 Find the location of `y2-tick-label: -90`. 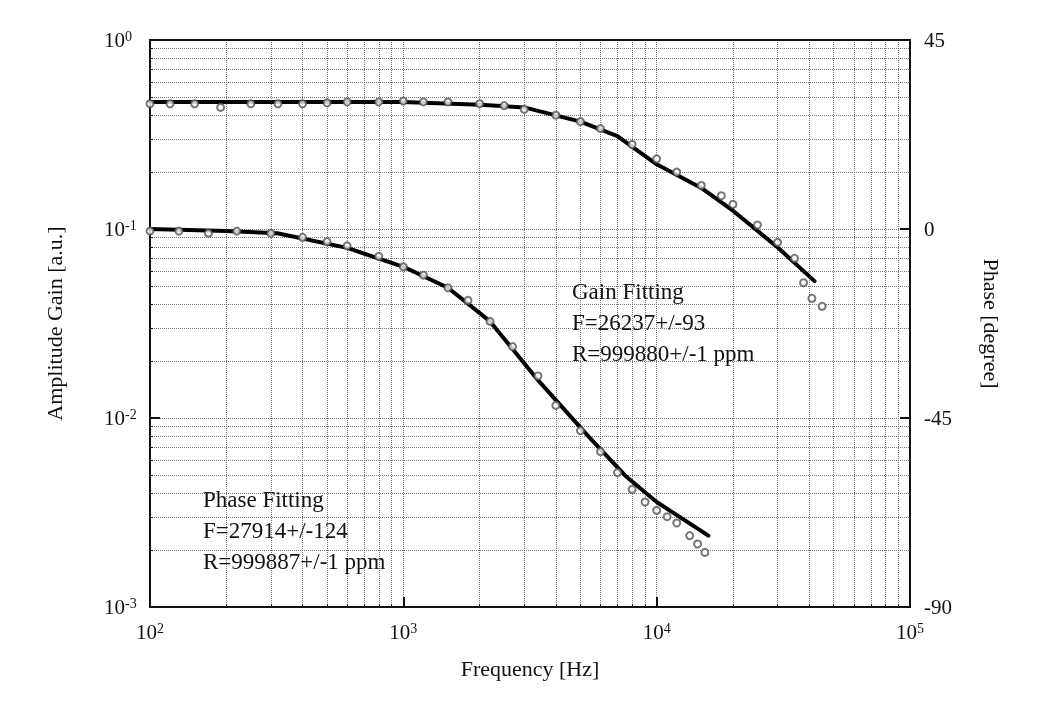

y2-tick-label: -90 is located at coordinates (938, 607).